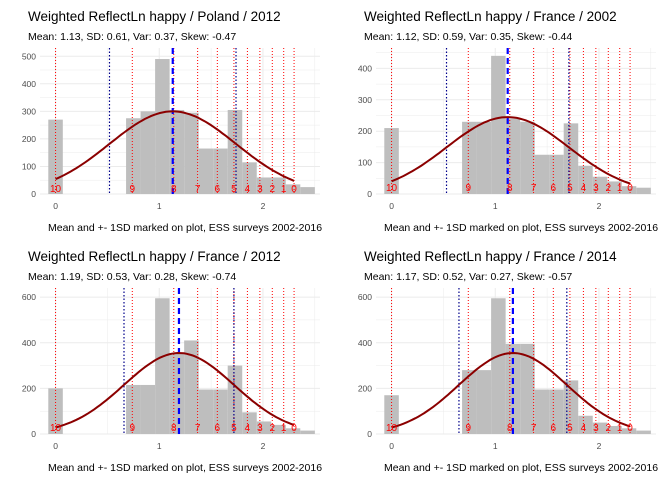  What do you see at coordinates (29, 56) in the screenshot?
I see `y-tick-label: 500` at bounding box center [29, 56].